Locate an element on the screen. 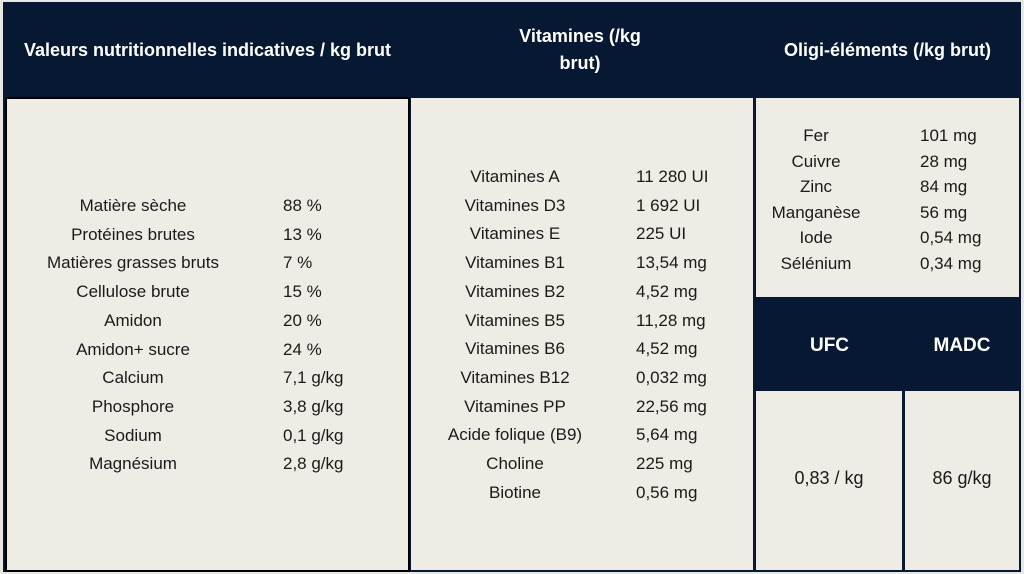 This screenshot has width=1024, height=574. ufc-value: 0,83 / kg is located at coordinates (829, 478).